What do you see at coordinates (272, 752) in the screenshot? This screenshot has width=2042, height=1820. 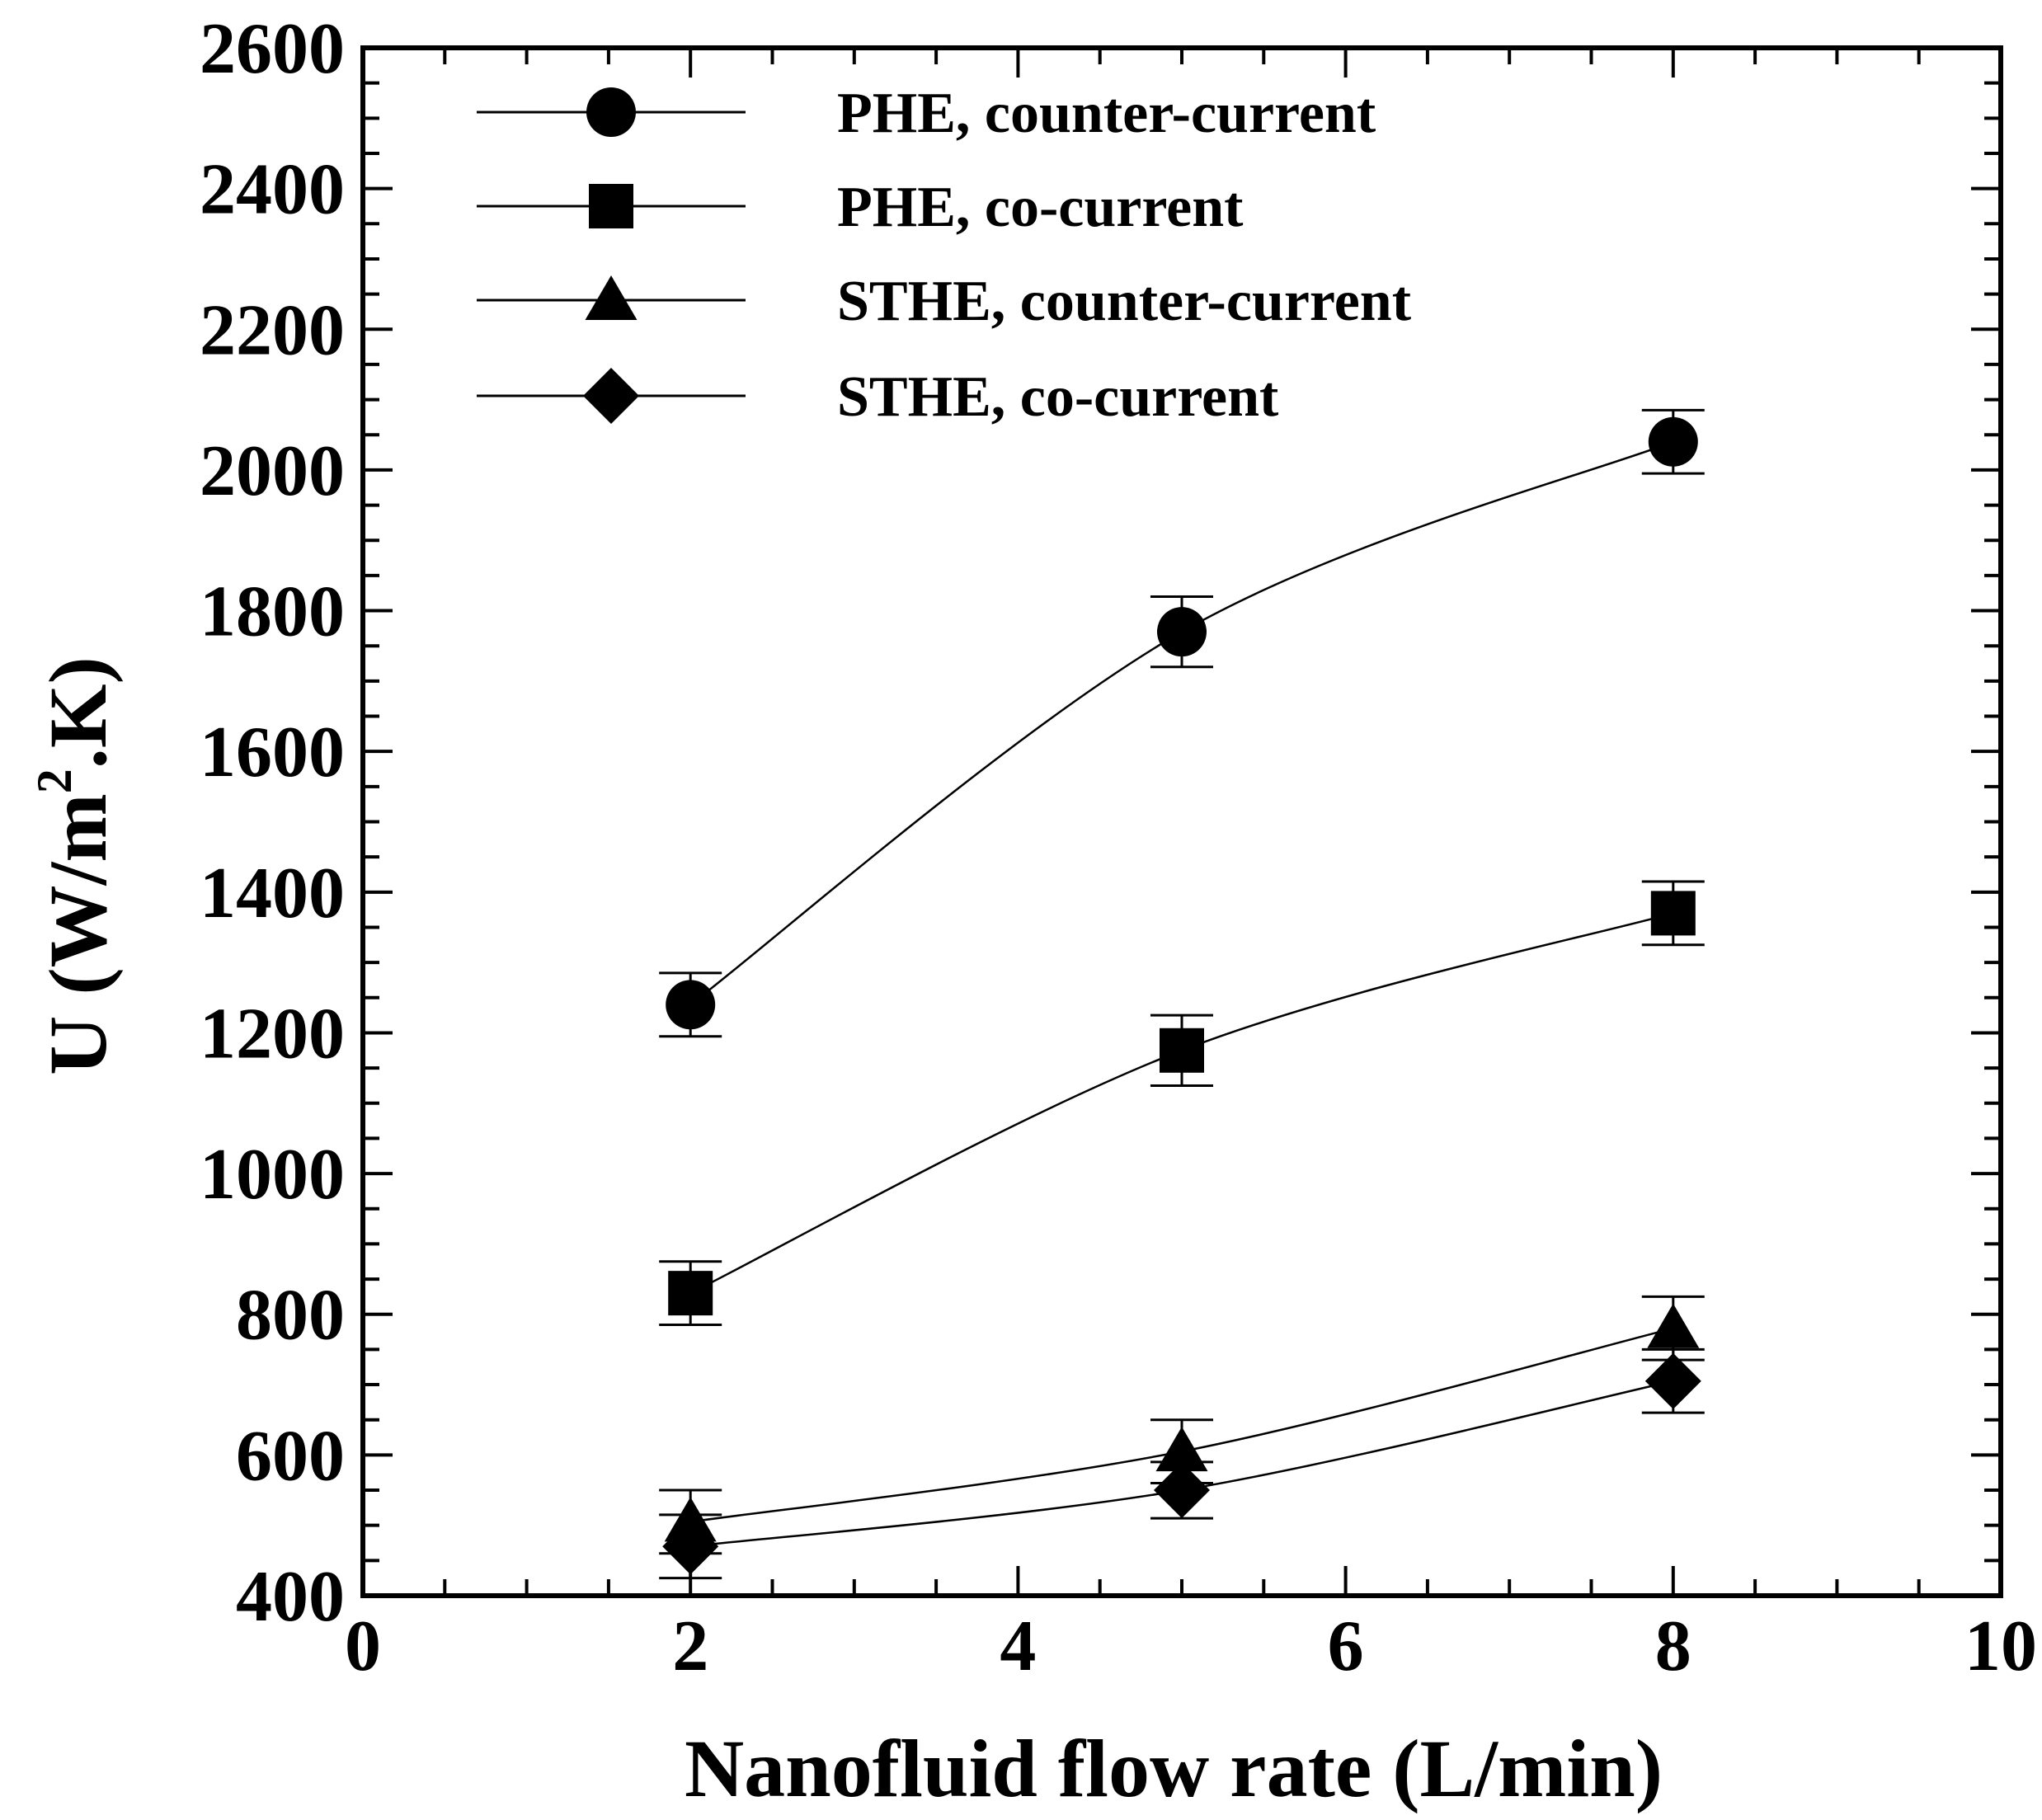 I see `y-tick-label: 1600` at bounding box center [272, 752].